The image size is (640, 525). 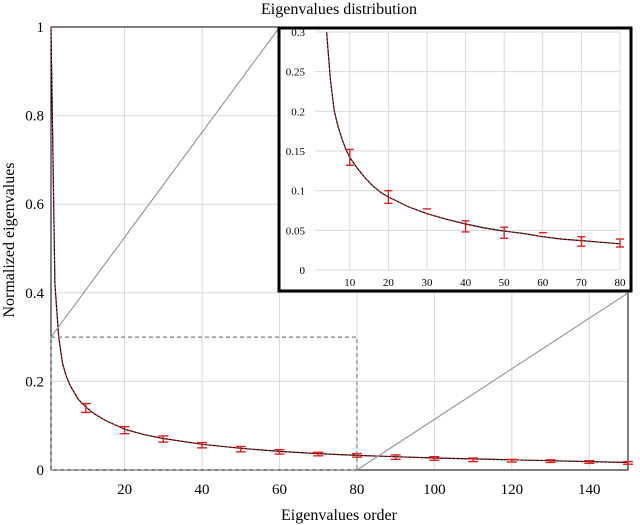 I want to click on inset-y-tick-label: 0, so click(x=303, y=271).